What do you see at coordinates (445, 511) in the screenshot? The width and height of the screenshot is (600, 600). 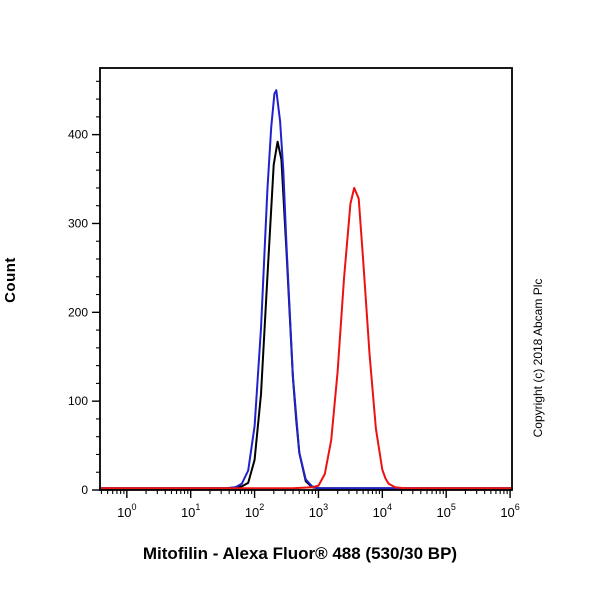 I see `svg-text: 10⁵` at bounding box center [445, 511].